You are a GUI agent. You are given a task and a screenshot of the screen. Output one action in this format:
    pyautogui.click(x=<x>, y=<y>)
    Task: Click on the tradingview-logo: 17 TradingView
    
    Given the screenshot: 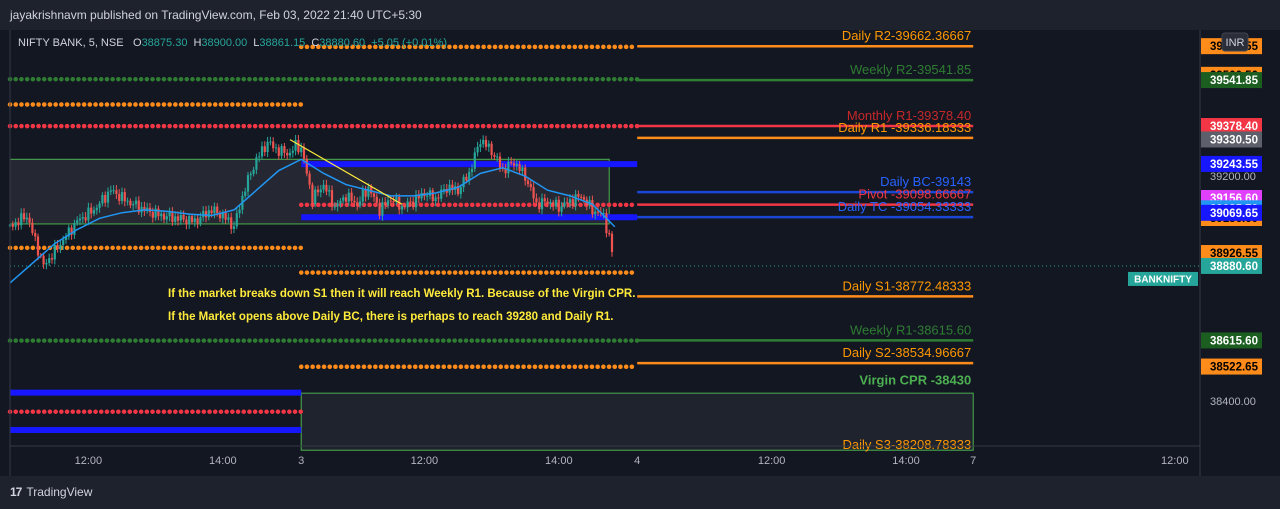 What is the action you would take?
    pyautogui.click(x=51, y=492)
    